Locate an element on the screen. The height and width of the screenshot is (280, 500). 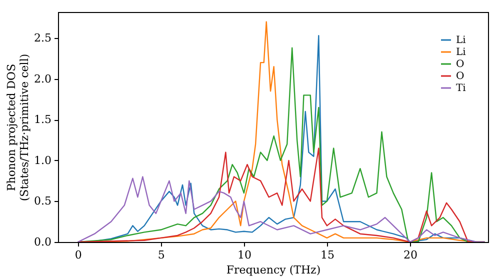
x-tick-label: 5 is located at coordinates (161, 255).